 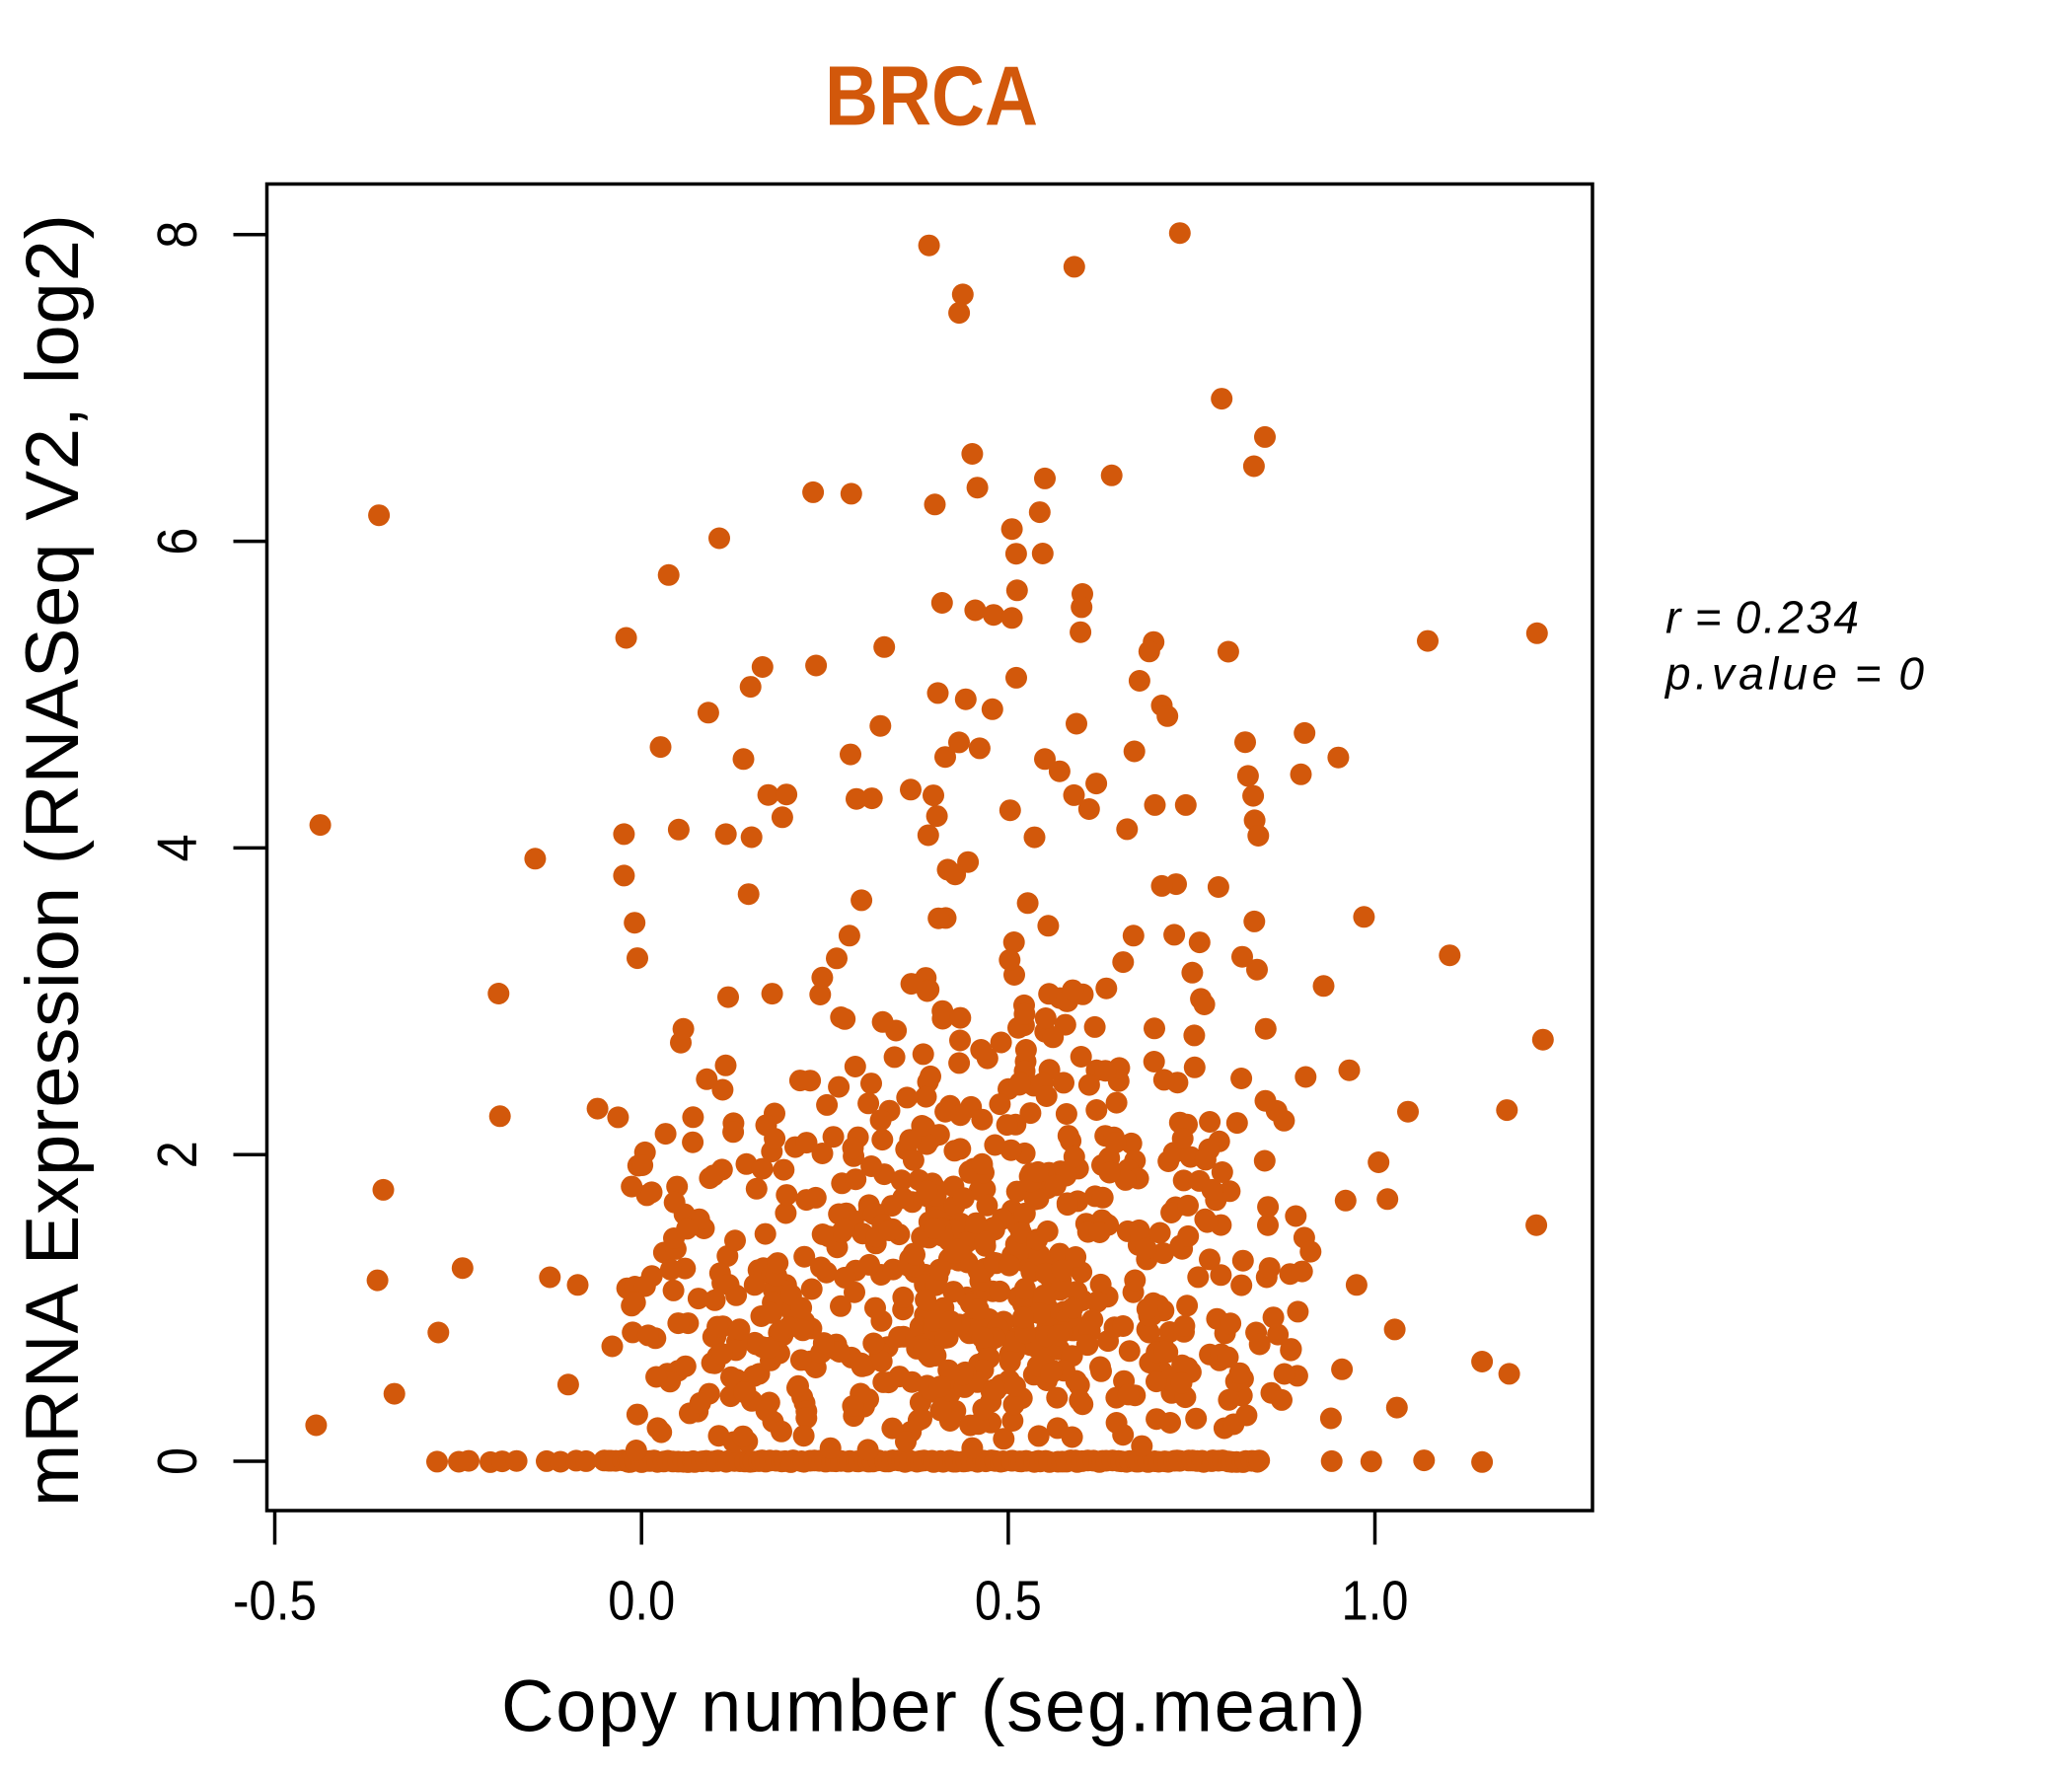 I want to click on svg-text: 1.0, so click(x=1376, y=1602).